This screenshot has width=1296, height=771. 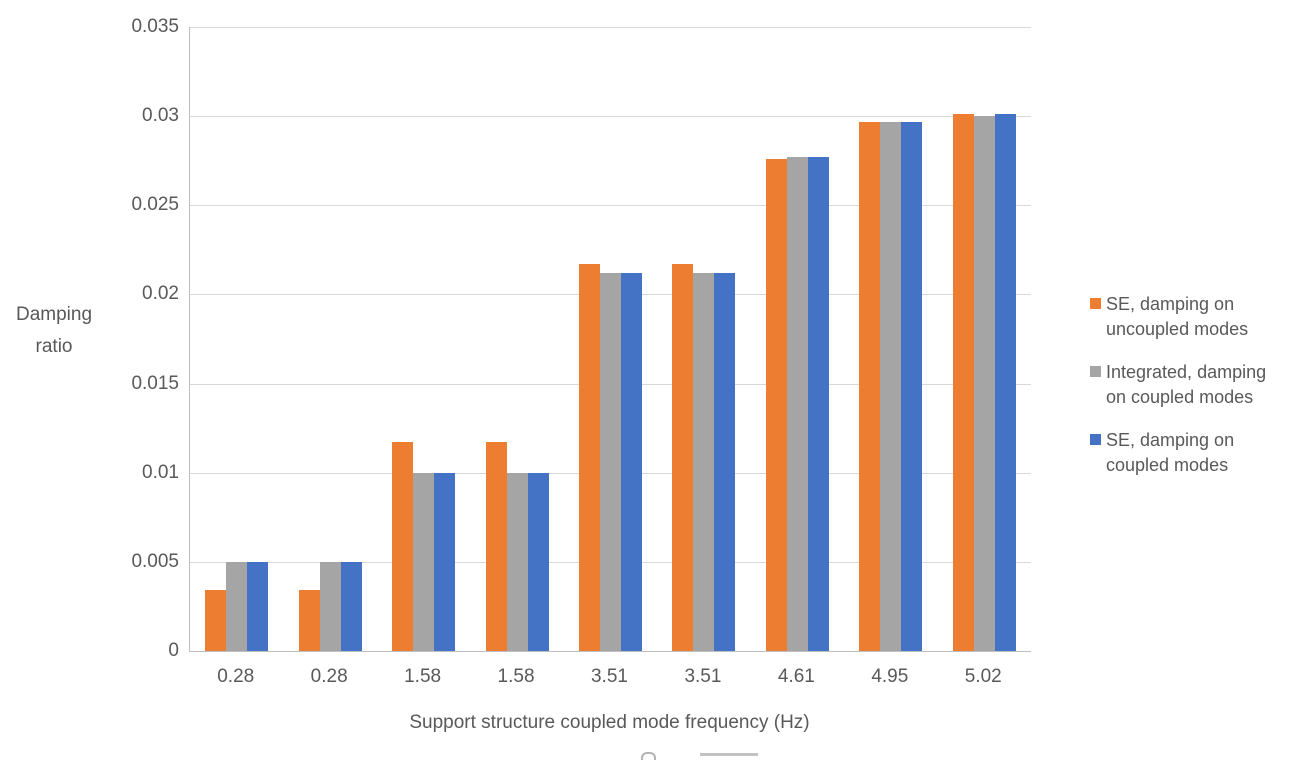 I want to click on bar-s0-c1, so click(x=309, y=620).